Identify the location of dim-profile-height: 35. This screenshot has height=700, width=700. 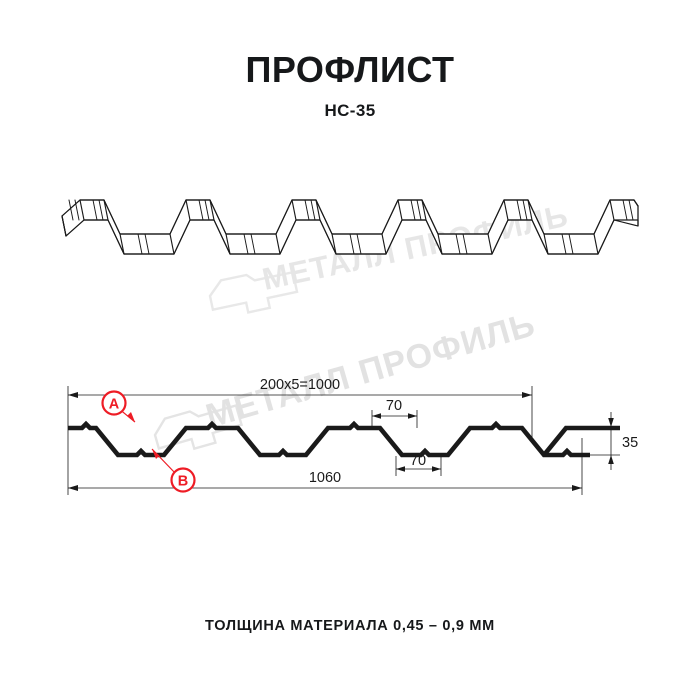
(630, 443).